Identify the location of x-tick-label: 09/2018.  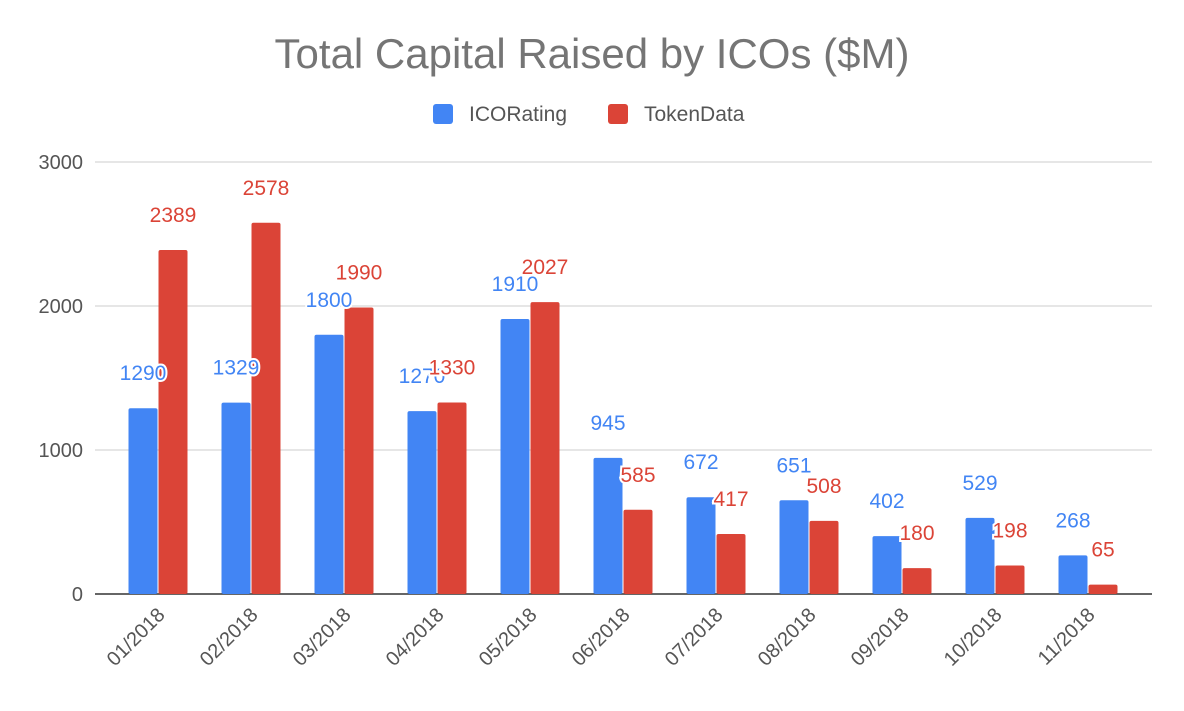
(880, 637).